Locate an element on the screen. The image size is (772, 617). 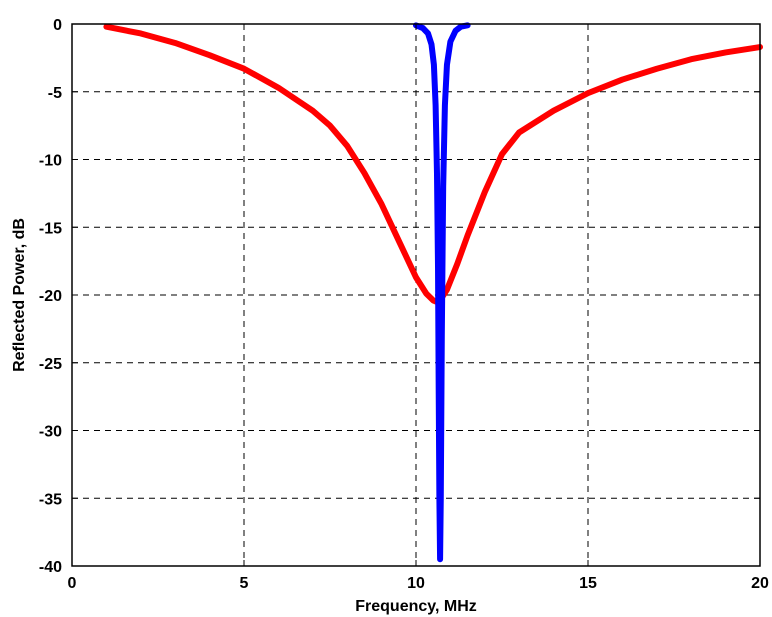
y-tick-label: -35 is located at coordinates (50, 499).